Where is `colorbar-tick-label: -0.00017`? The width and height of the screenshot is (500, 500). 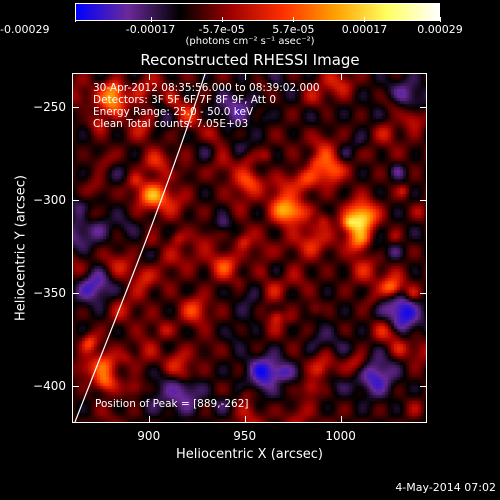
colorbar-tick-label: -0.00017 is located at coordinates (150, 29).